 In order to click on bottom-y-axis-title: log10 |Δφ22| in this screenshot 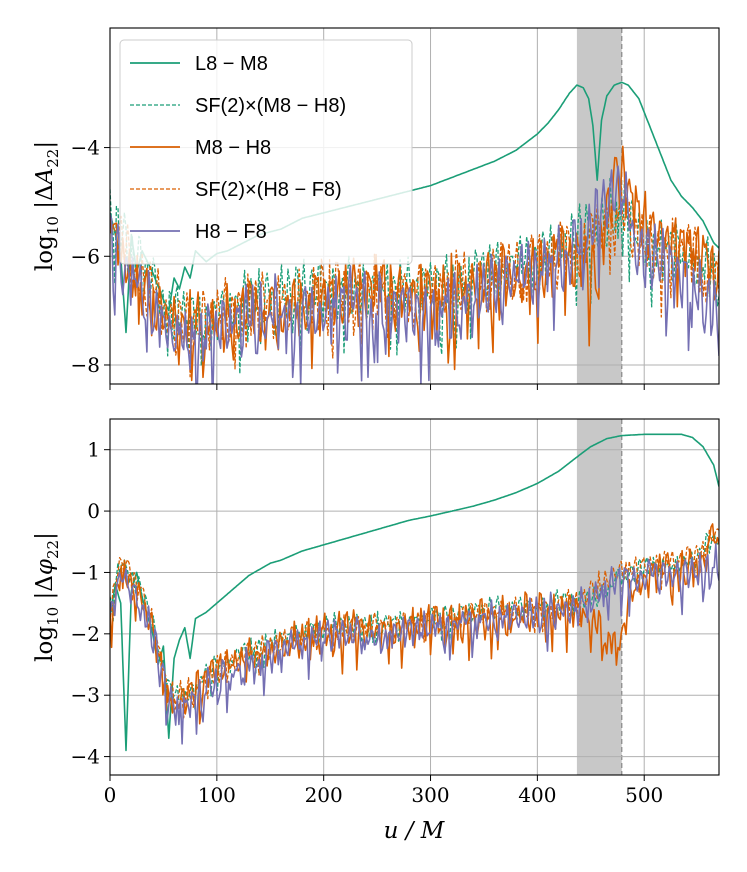, I will do `click(47, 597)`.